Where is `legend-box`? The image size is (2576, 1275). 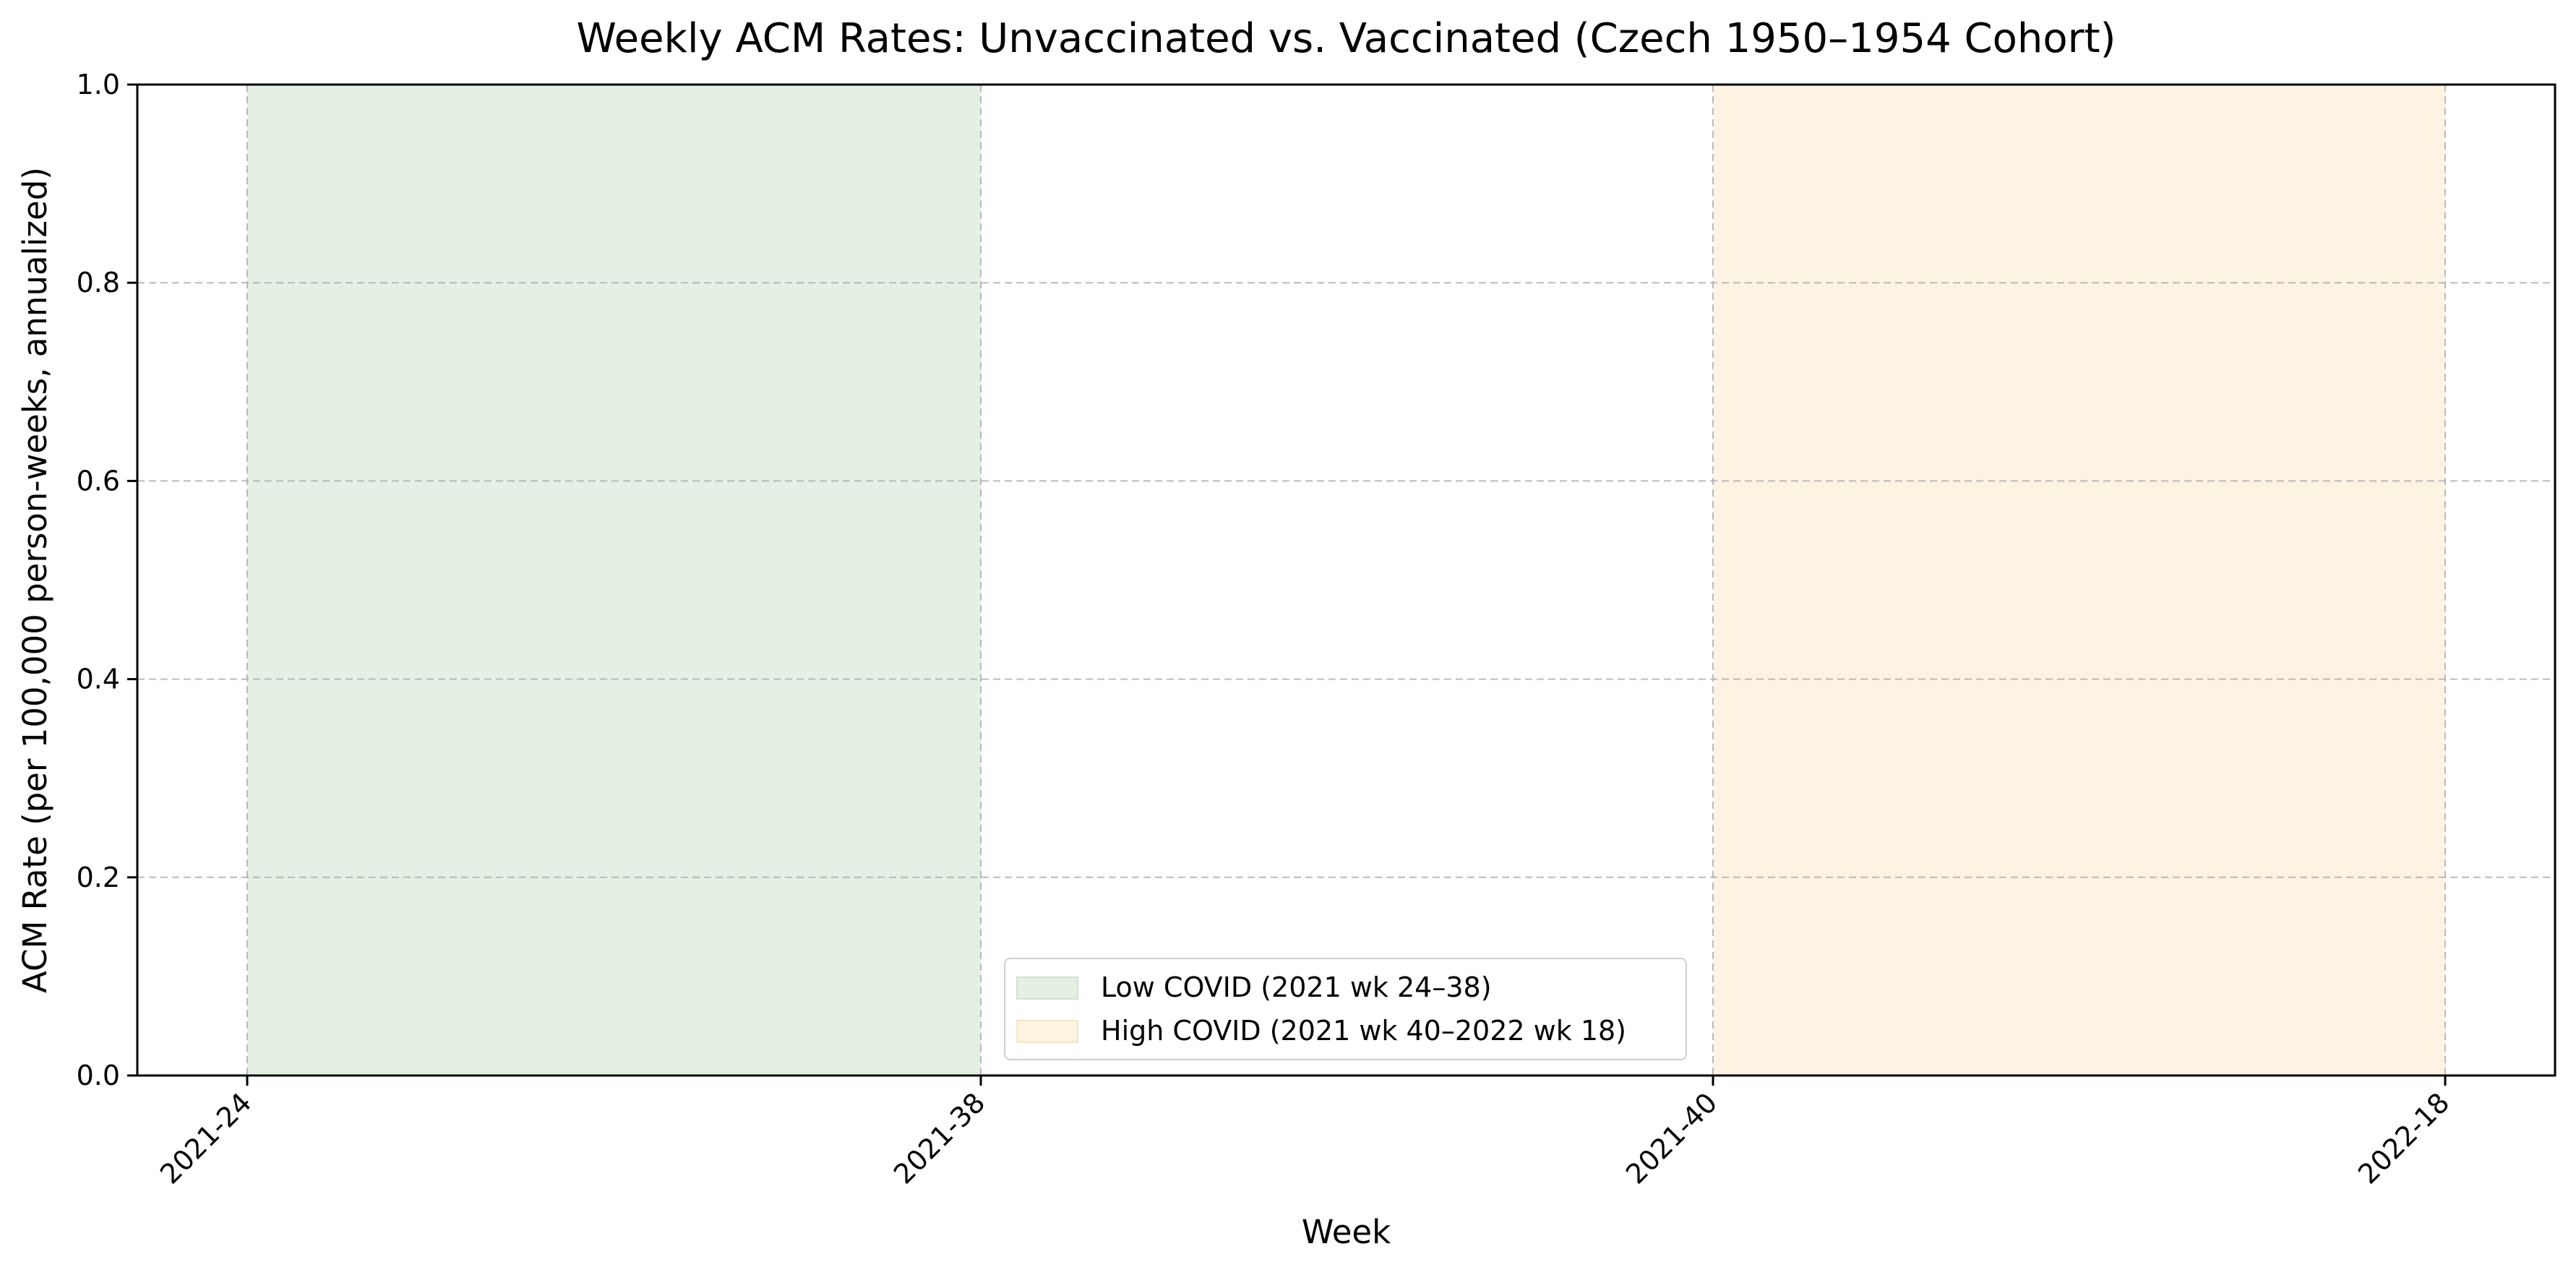 legend-box is located at coordinates (1346, 1009).